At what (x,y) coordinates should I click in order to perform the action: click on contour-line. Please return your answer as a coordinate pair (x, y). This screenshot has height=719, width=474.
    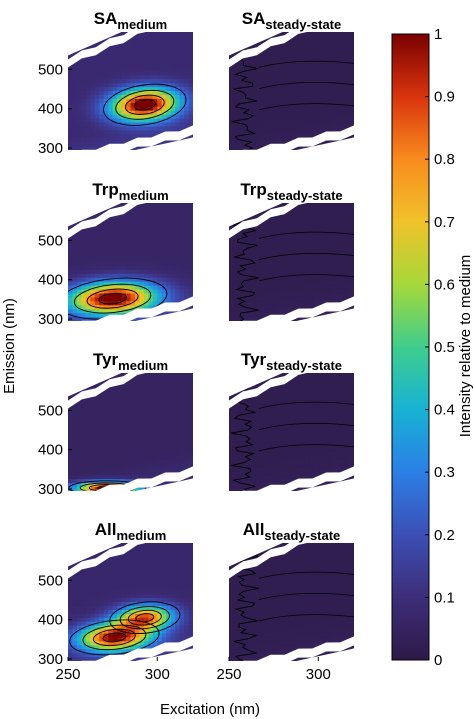
    Looking at the image, I should click on (144, 104).